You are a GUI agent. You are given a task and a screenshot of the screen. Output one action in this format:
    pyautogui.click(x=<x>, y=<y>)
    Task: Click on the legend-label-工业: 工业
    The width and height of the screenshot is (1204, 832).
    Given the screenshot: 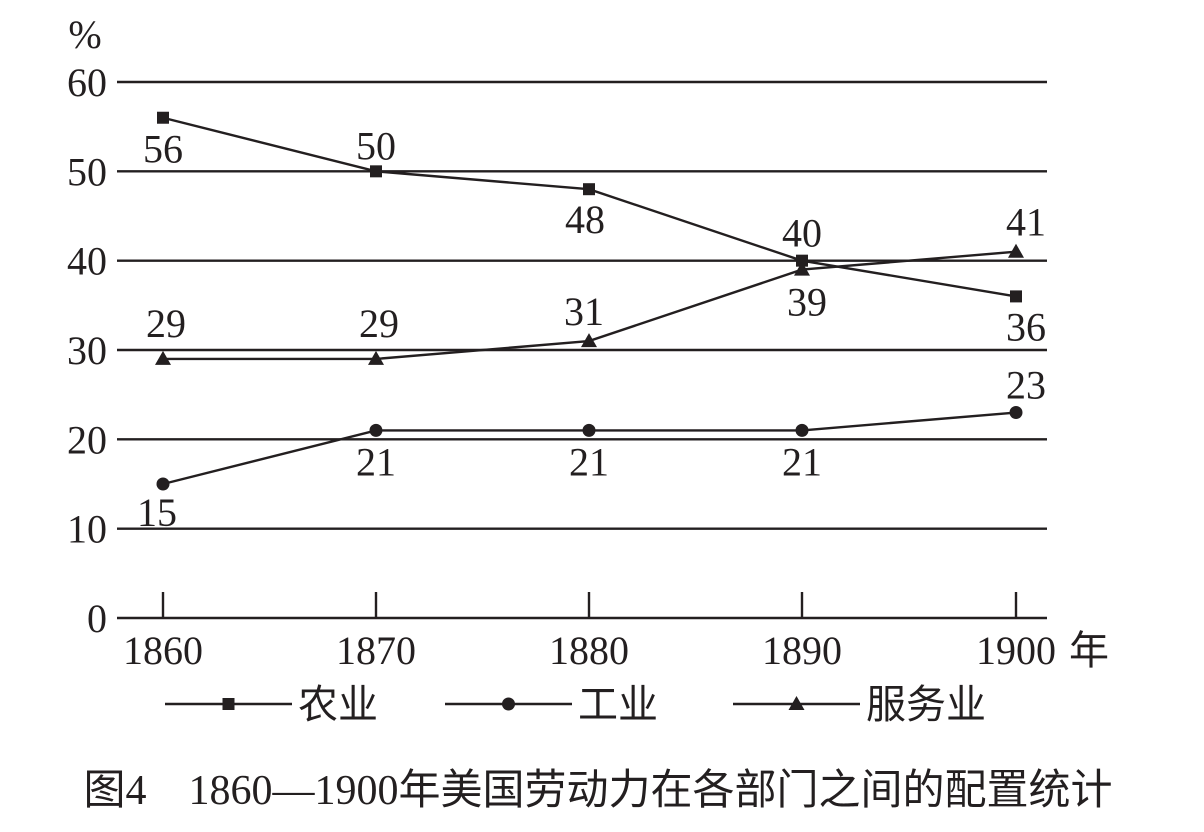 What is the action you would take?
    pyautogui.click(x=618, y=704)
    